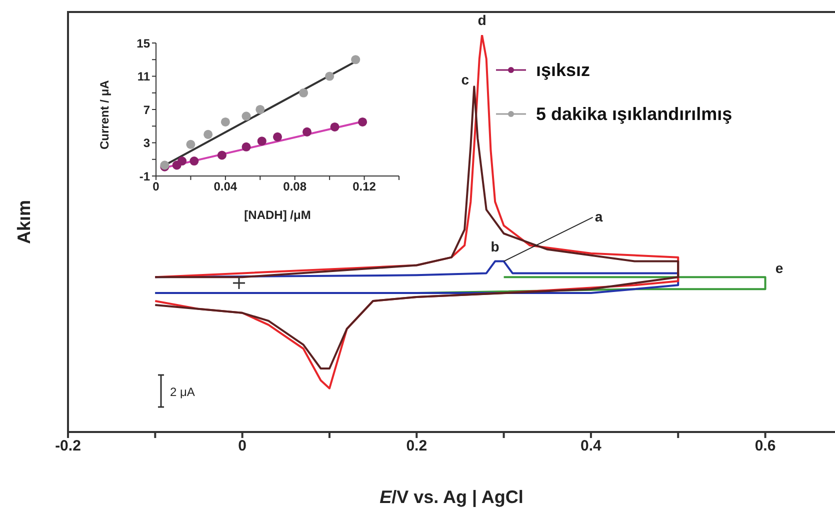  I want to click on y-tick-label: 7, so click(146, 109).